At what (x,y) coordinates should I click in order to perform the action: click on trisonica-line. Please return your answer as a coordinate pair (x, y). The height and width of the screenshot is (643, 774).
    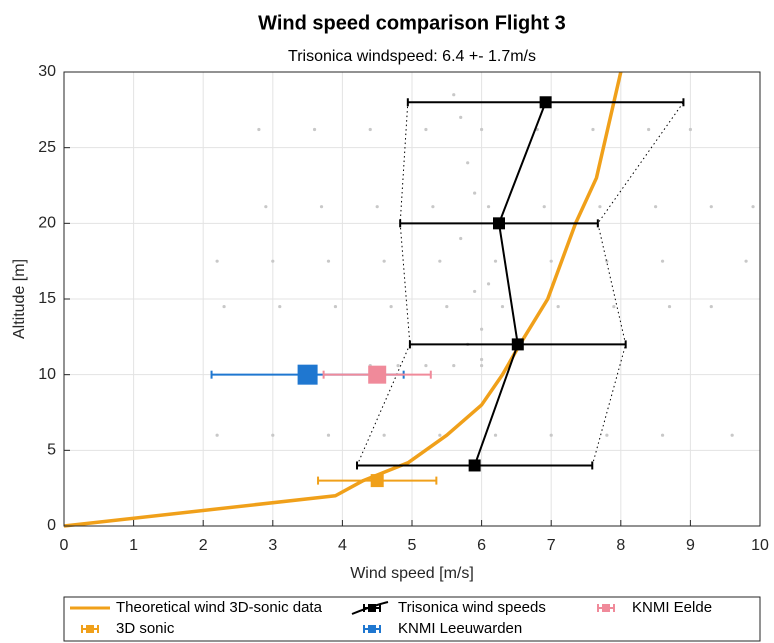
    Looking at the image, I should click on (510, 283).